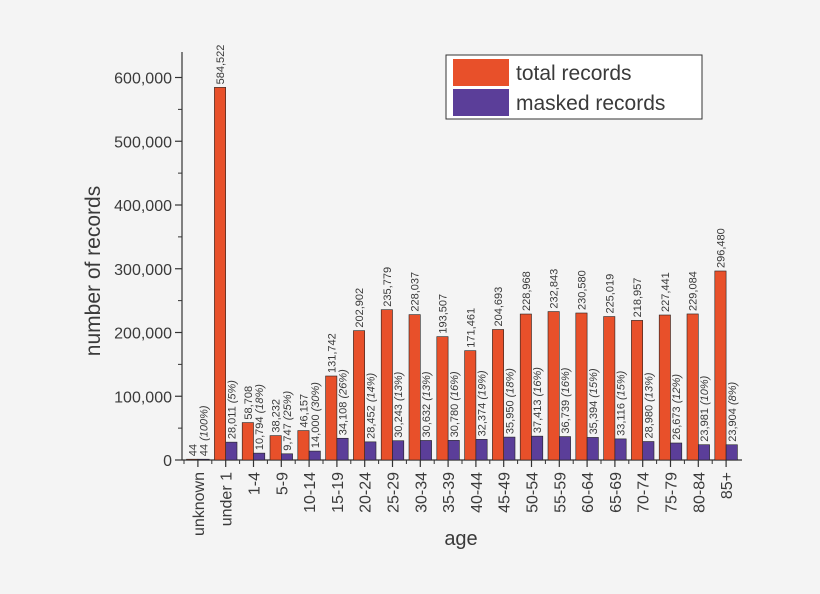 Image resolution: width=820 pixels, height=594 pixels. Describe the element at coordinates (733, 411) in the screenshot. I see `data-label-masked-records: 23,904 (8%)` at that location.